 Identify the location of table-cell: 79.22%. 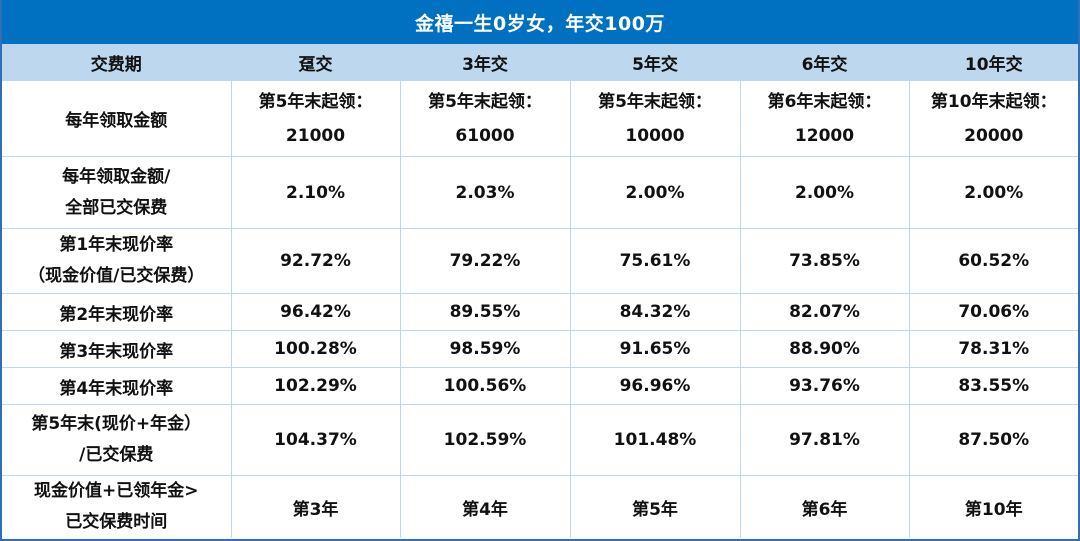
(485, 261).